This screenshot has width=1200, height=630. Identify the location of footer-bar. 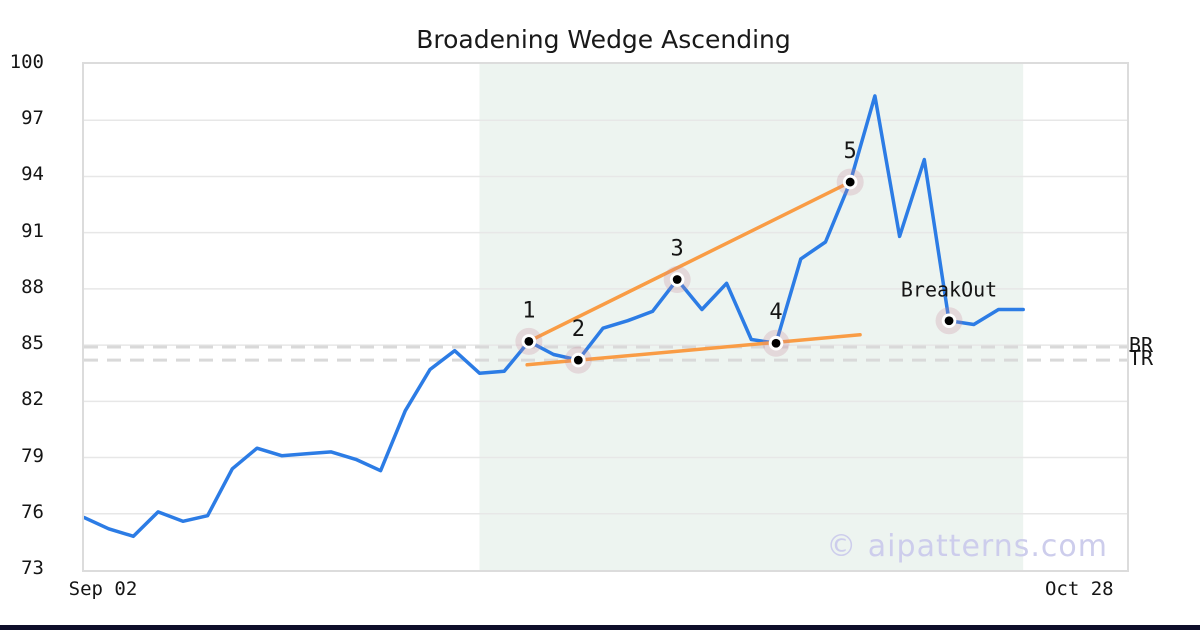
(600, 627).